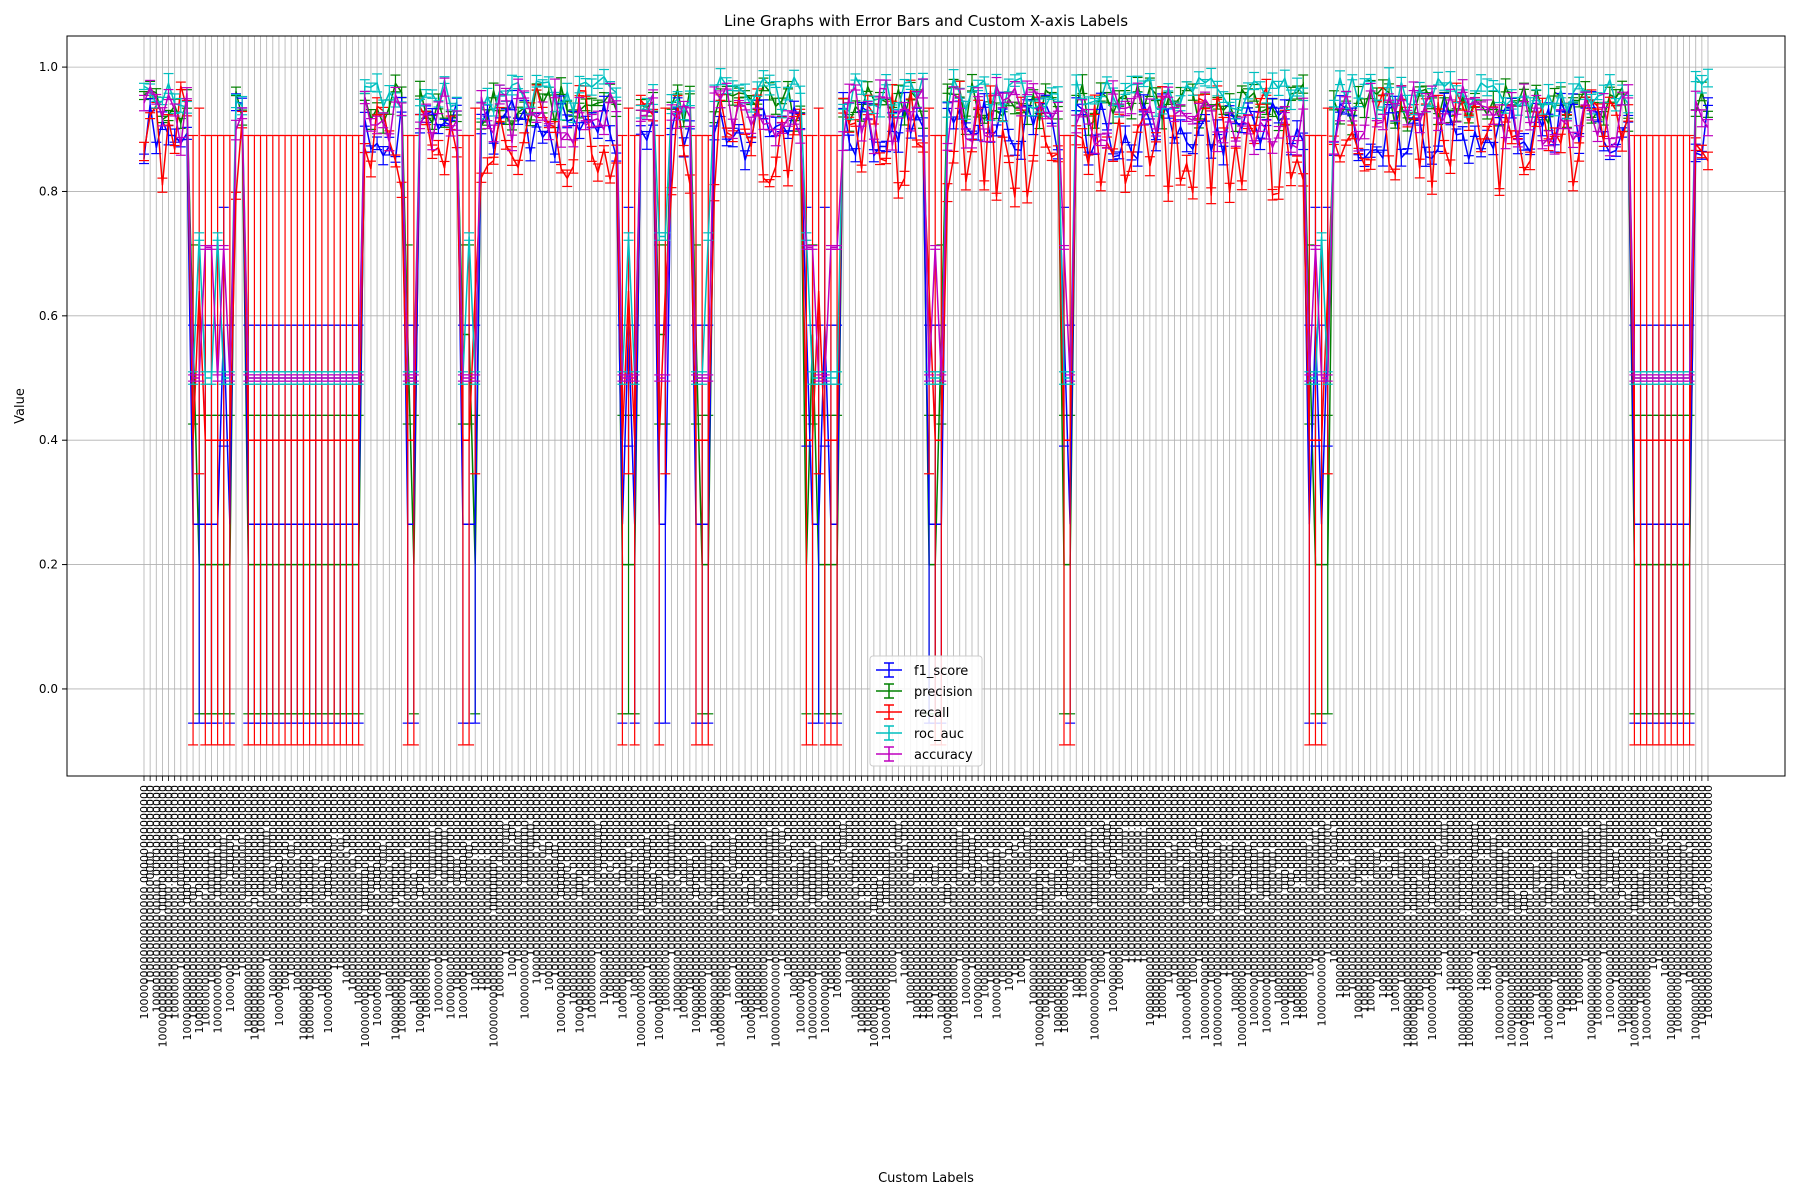  I want to click on y-tick-label: 1.0, so click(48, 67).